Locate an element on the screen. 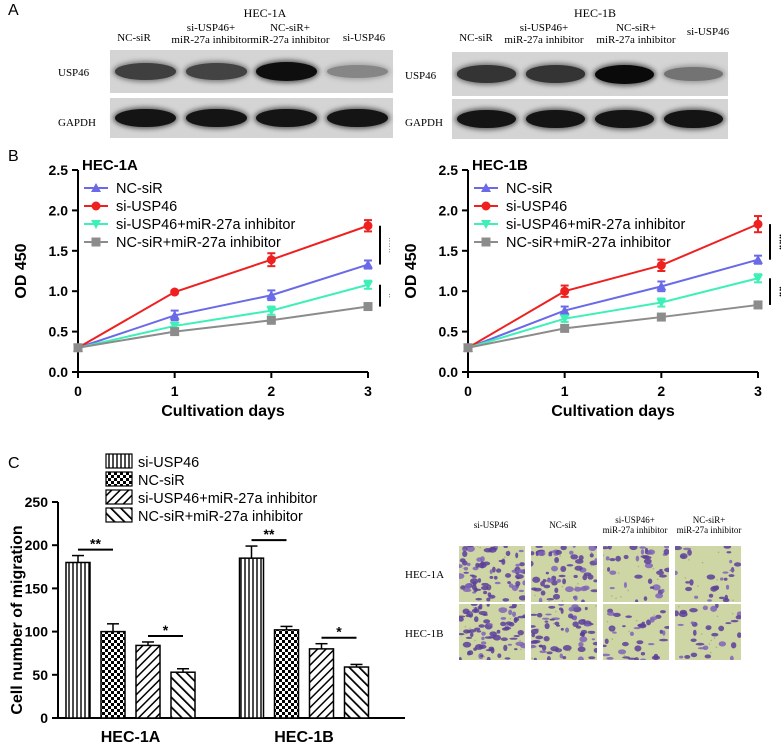 The image size is (781, 744). y-tick-label: 0.0 is located at coordinates (59, 372).